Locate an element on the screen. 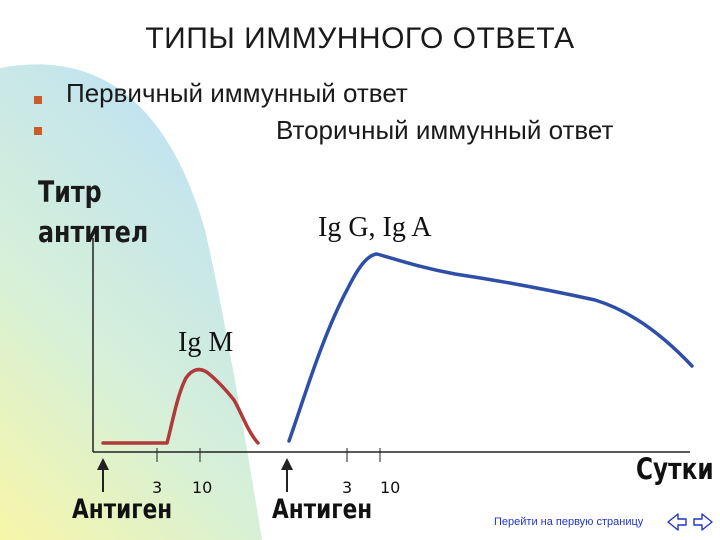  bullet-primary-response: Первичный иммунный ответ is located at coordinates (237, 93).